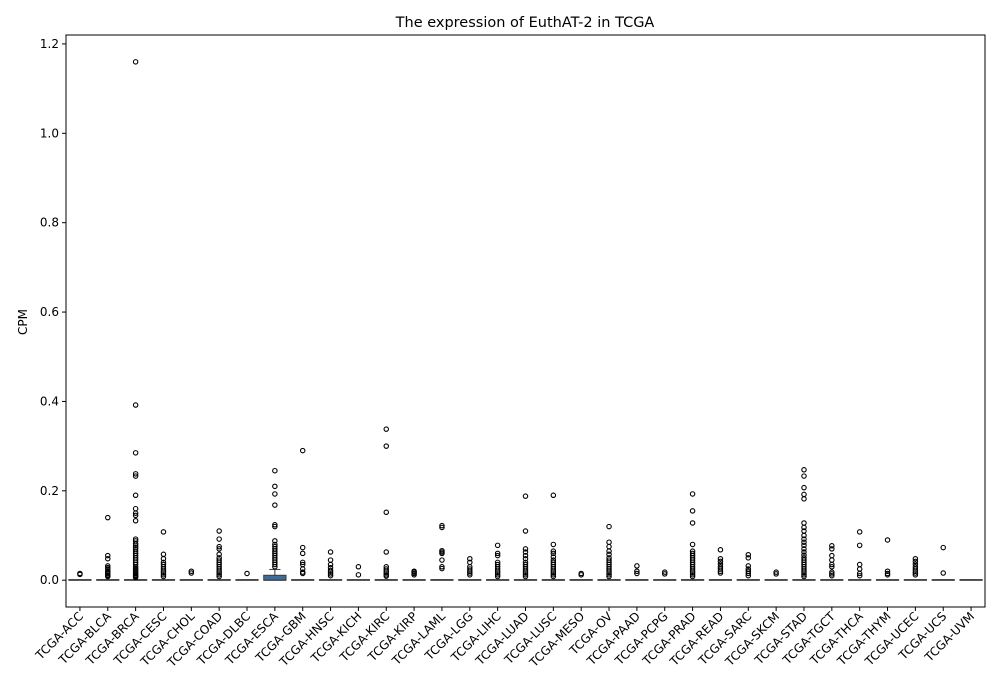  I want to click on y-tick-label: 0.2, so click(49, 491).